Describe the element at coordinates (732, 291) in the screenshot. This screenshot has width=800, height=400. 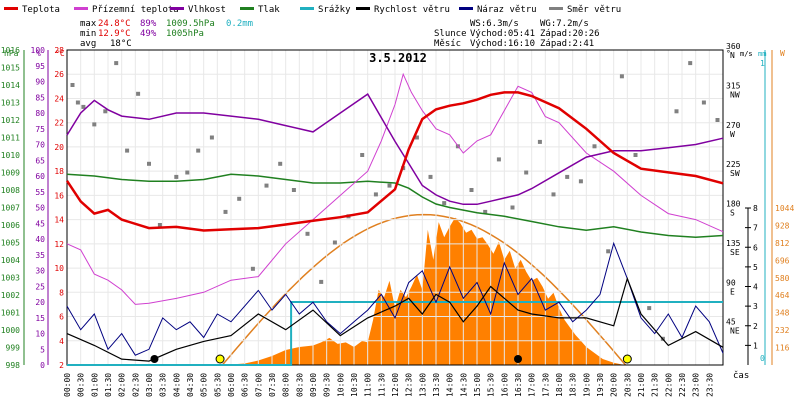
I see `direction-compass-label: E` at that location.